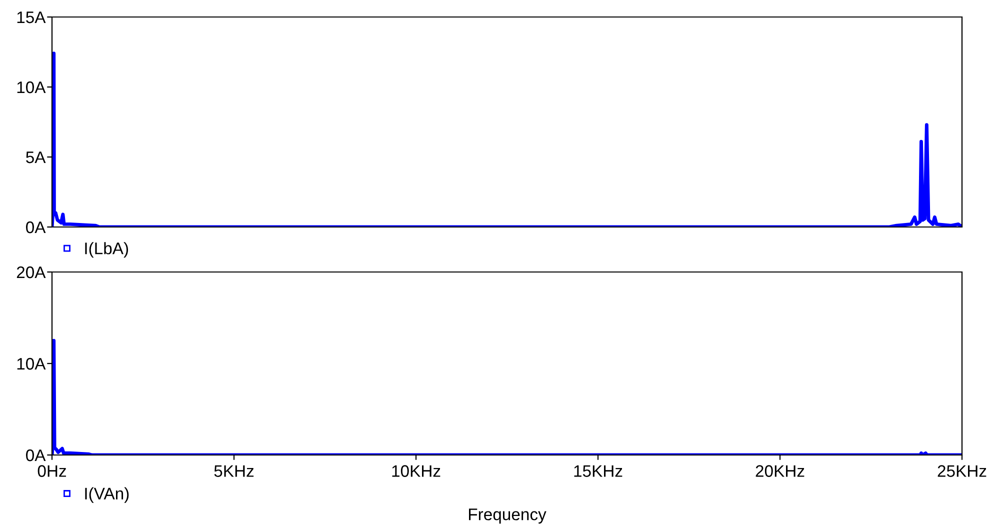 Image resolution: width=992 pixels, height=529 pixels. Describe the element at coordinates (31, 272) in the screenshot. I see `y-tick-label: 20A` at that location.